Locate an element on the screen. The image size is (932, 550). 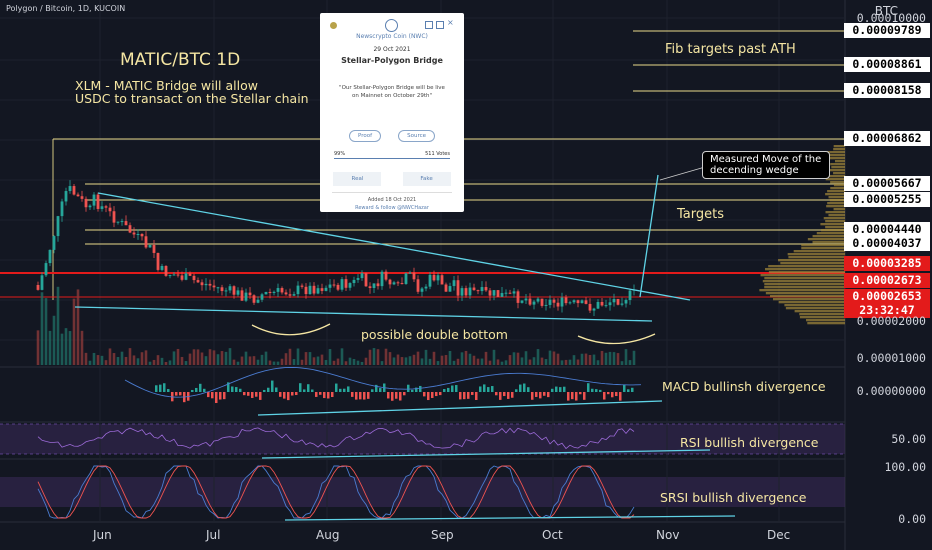
proof-button: Proof is located at coordinates (365, 136).